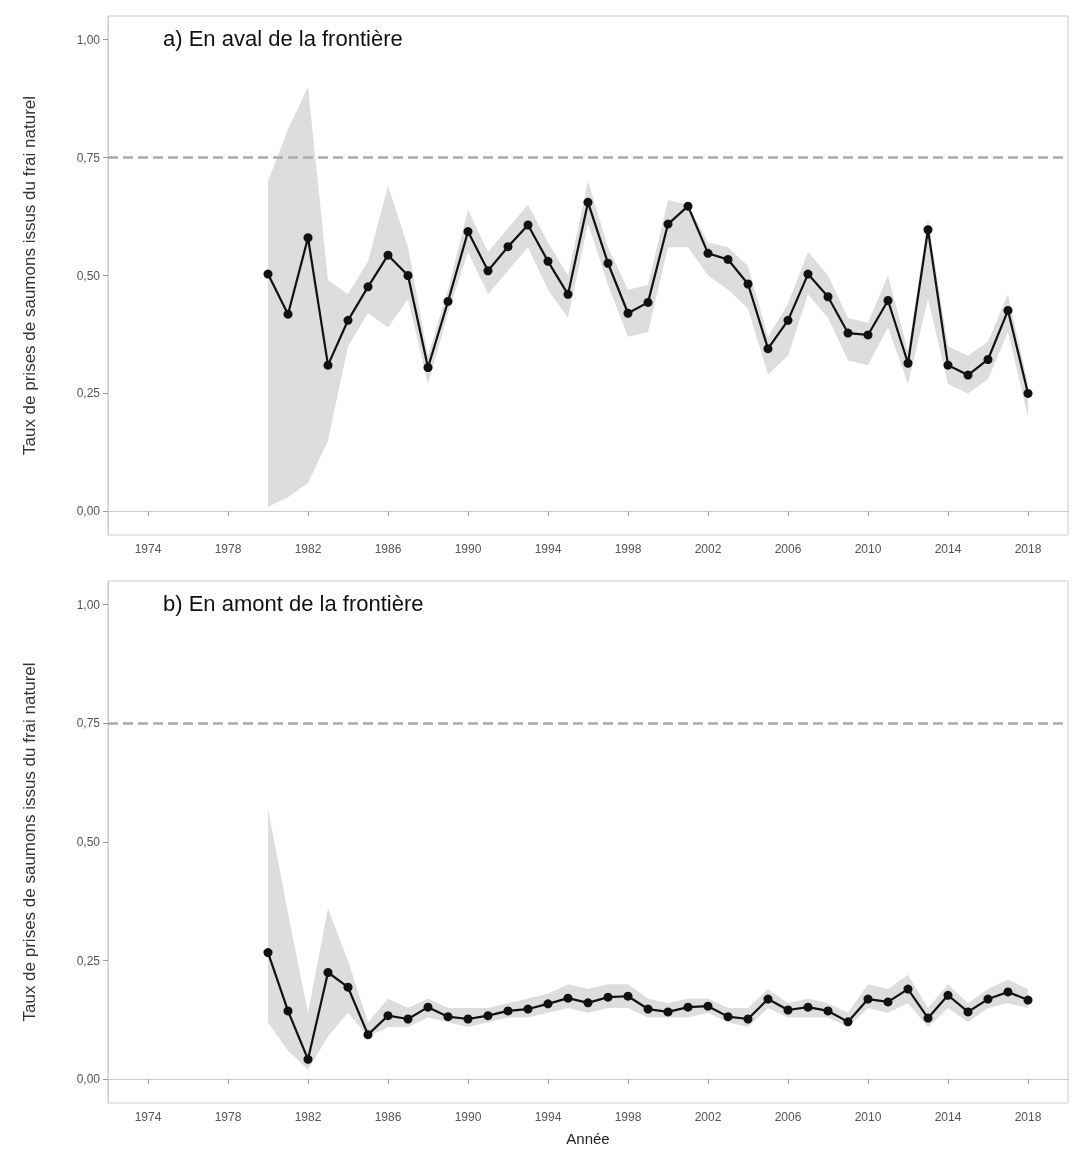 The height and width of the screenshot is (1169, 1080). What do you see at coordinates (468, 1117) in the screenshot?
I see `x-tick-label: 1990` at bounding box center [468, 1117].